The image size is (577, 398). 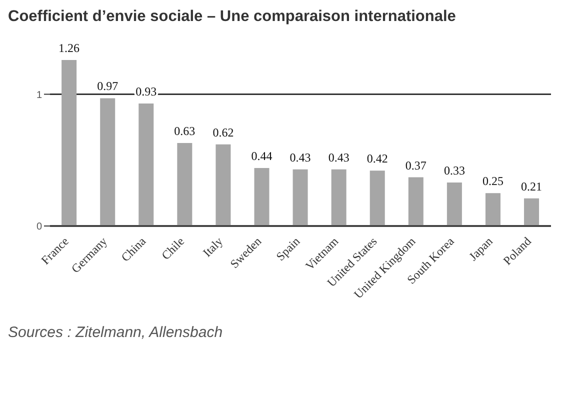 What do you see at coordinates (116, 332) in the screenshot?
I see `source-note: Sources : Zitelmann, Allensbach` at bounding box center [116, 332].